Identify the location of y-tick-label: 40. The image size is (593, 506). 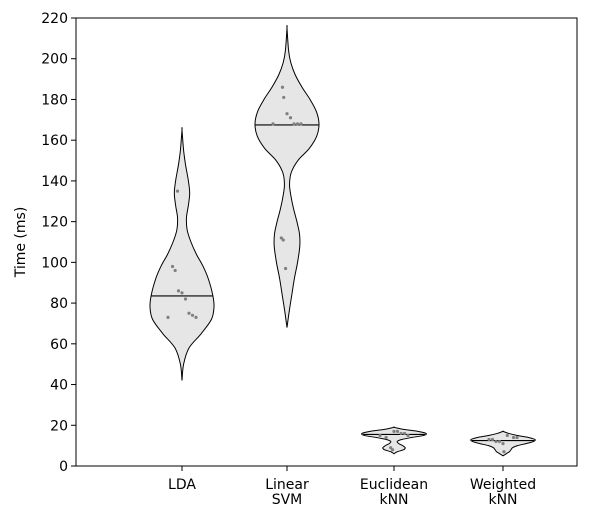
(59, 386).